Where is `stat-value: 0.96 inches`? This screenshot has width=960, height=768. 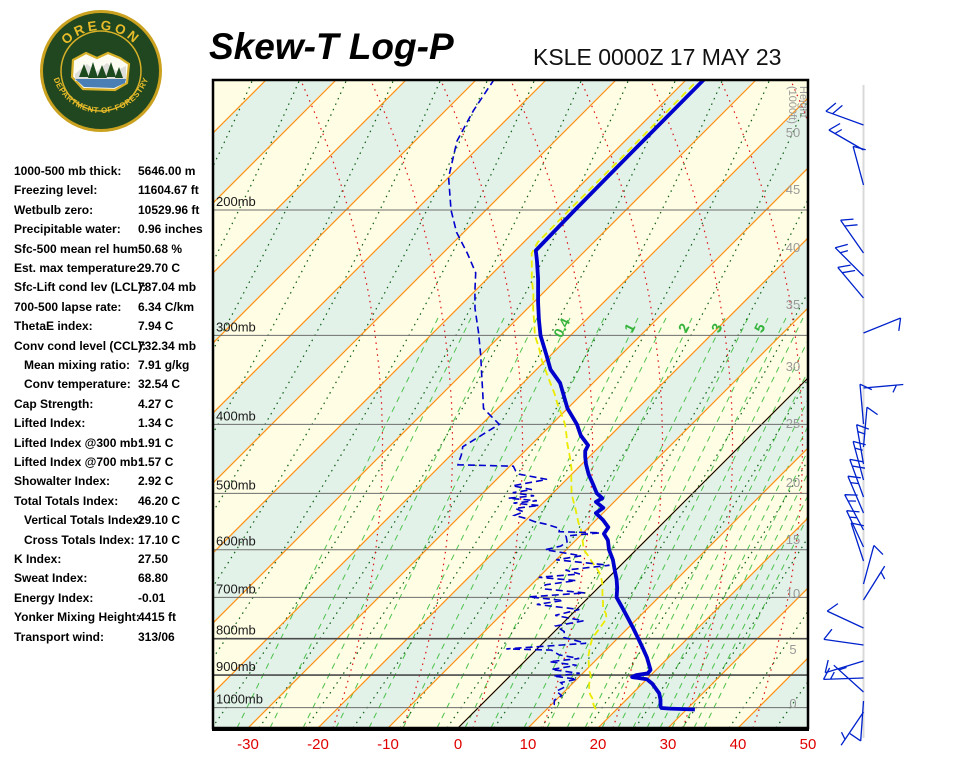 stat-value: 0.96 inches is located at coordinates (170, 229).